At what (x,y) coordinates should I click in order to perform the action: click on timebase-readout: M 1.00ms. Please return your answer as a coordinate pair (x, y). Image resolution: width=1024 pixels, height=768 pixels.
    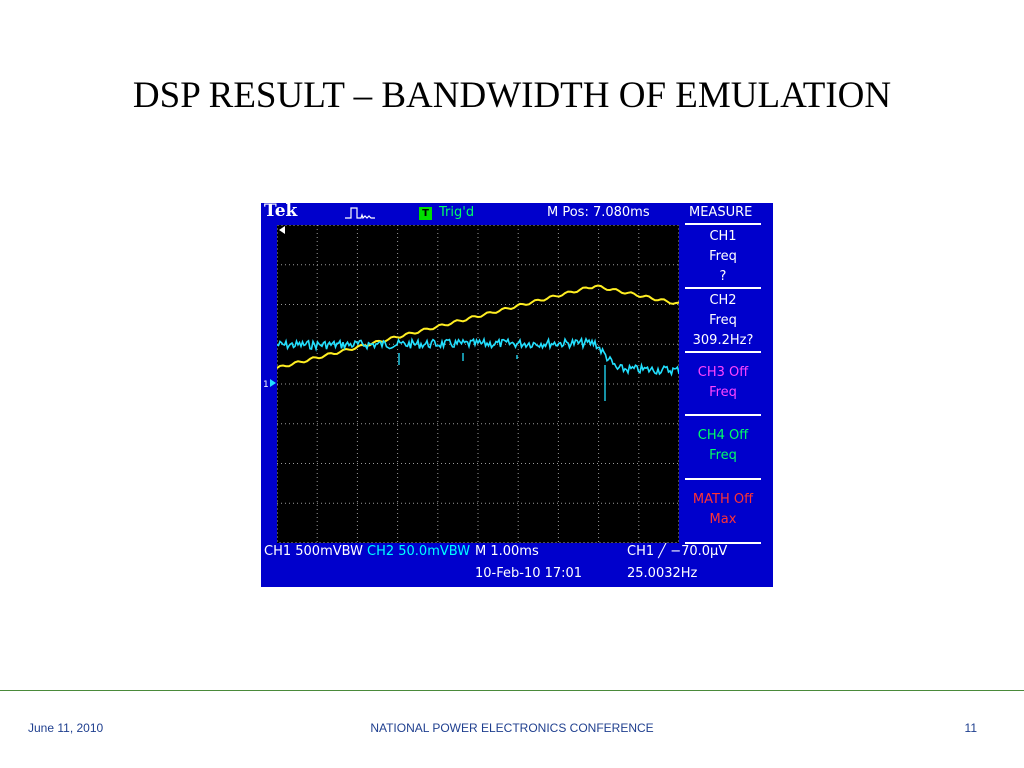
    Looking at the image, I should click on (507, 551).